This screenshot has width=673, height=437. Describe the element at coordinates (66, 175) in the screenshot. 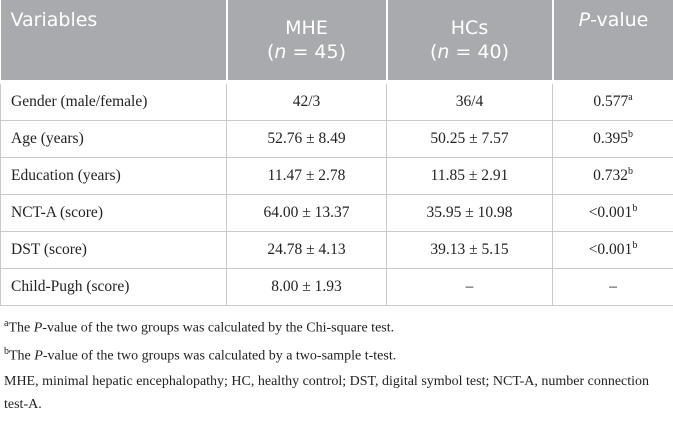

I see `cell-text: Education (years)` at that location.